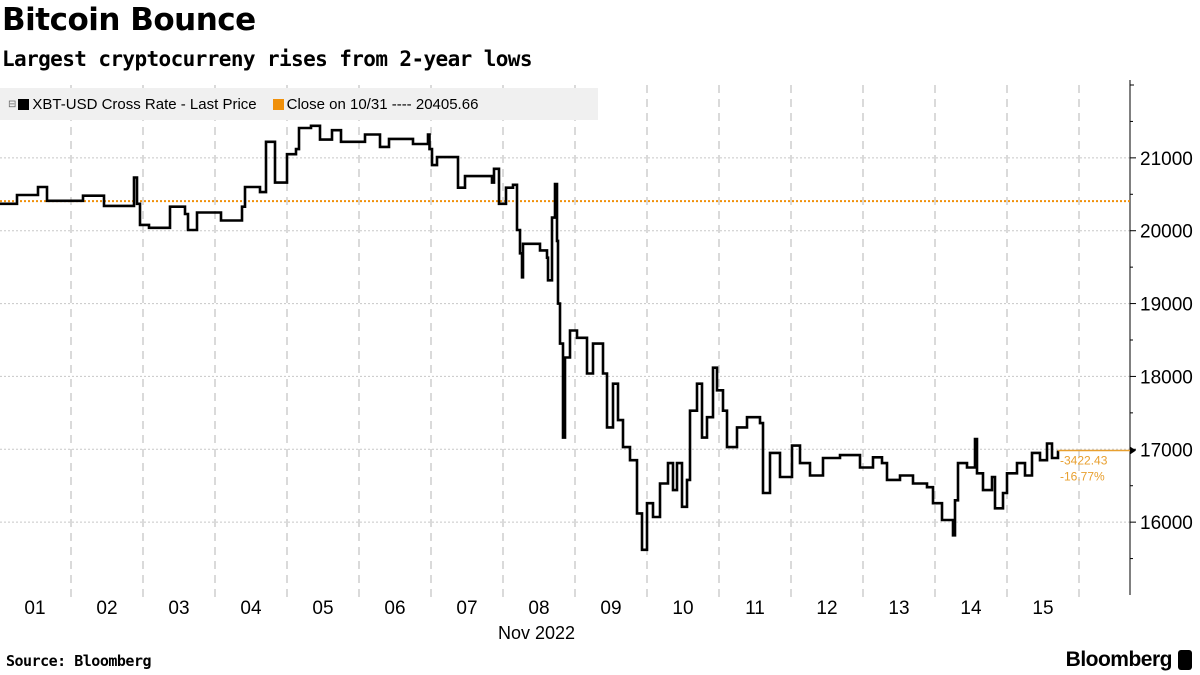 This screenshot has width=1200, height=675. I want to click on legend-item-series: ⊟ XBT-USD Cross Rate - Last Price, so click(128, 104).